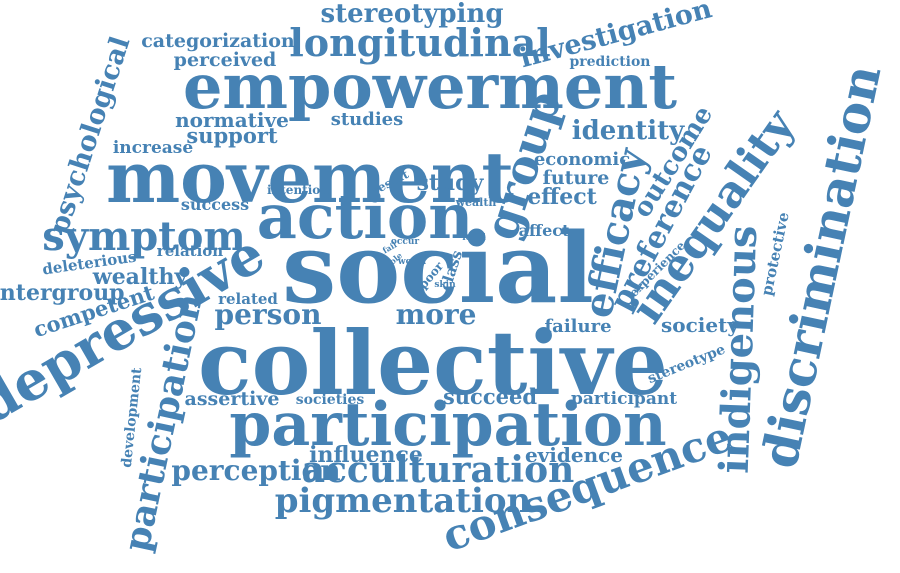 The image size is (900, 573). I want to click on word-evidence: evidence, so click(574, 455).